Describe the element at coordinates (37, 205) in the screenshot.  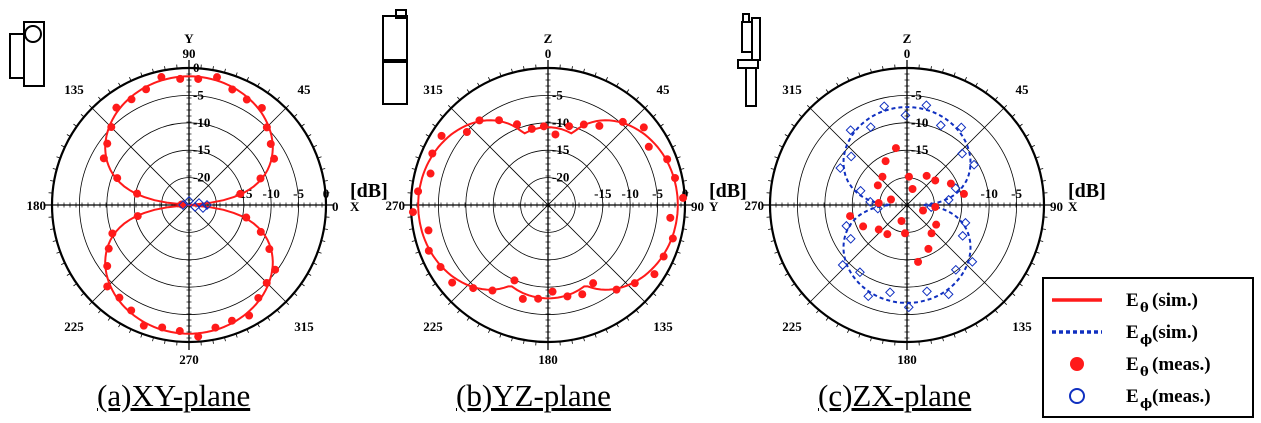
I see `angle-label-left: 180` at that location.